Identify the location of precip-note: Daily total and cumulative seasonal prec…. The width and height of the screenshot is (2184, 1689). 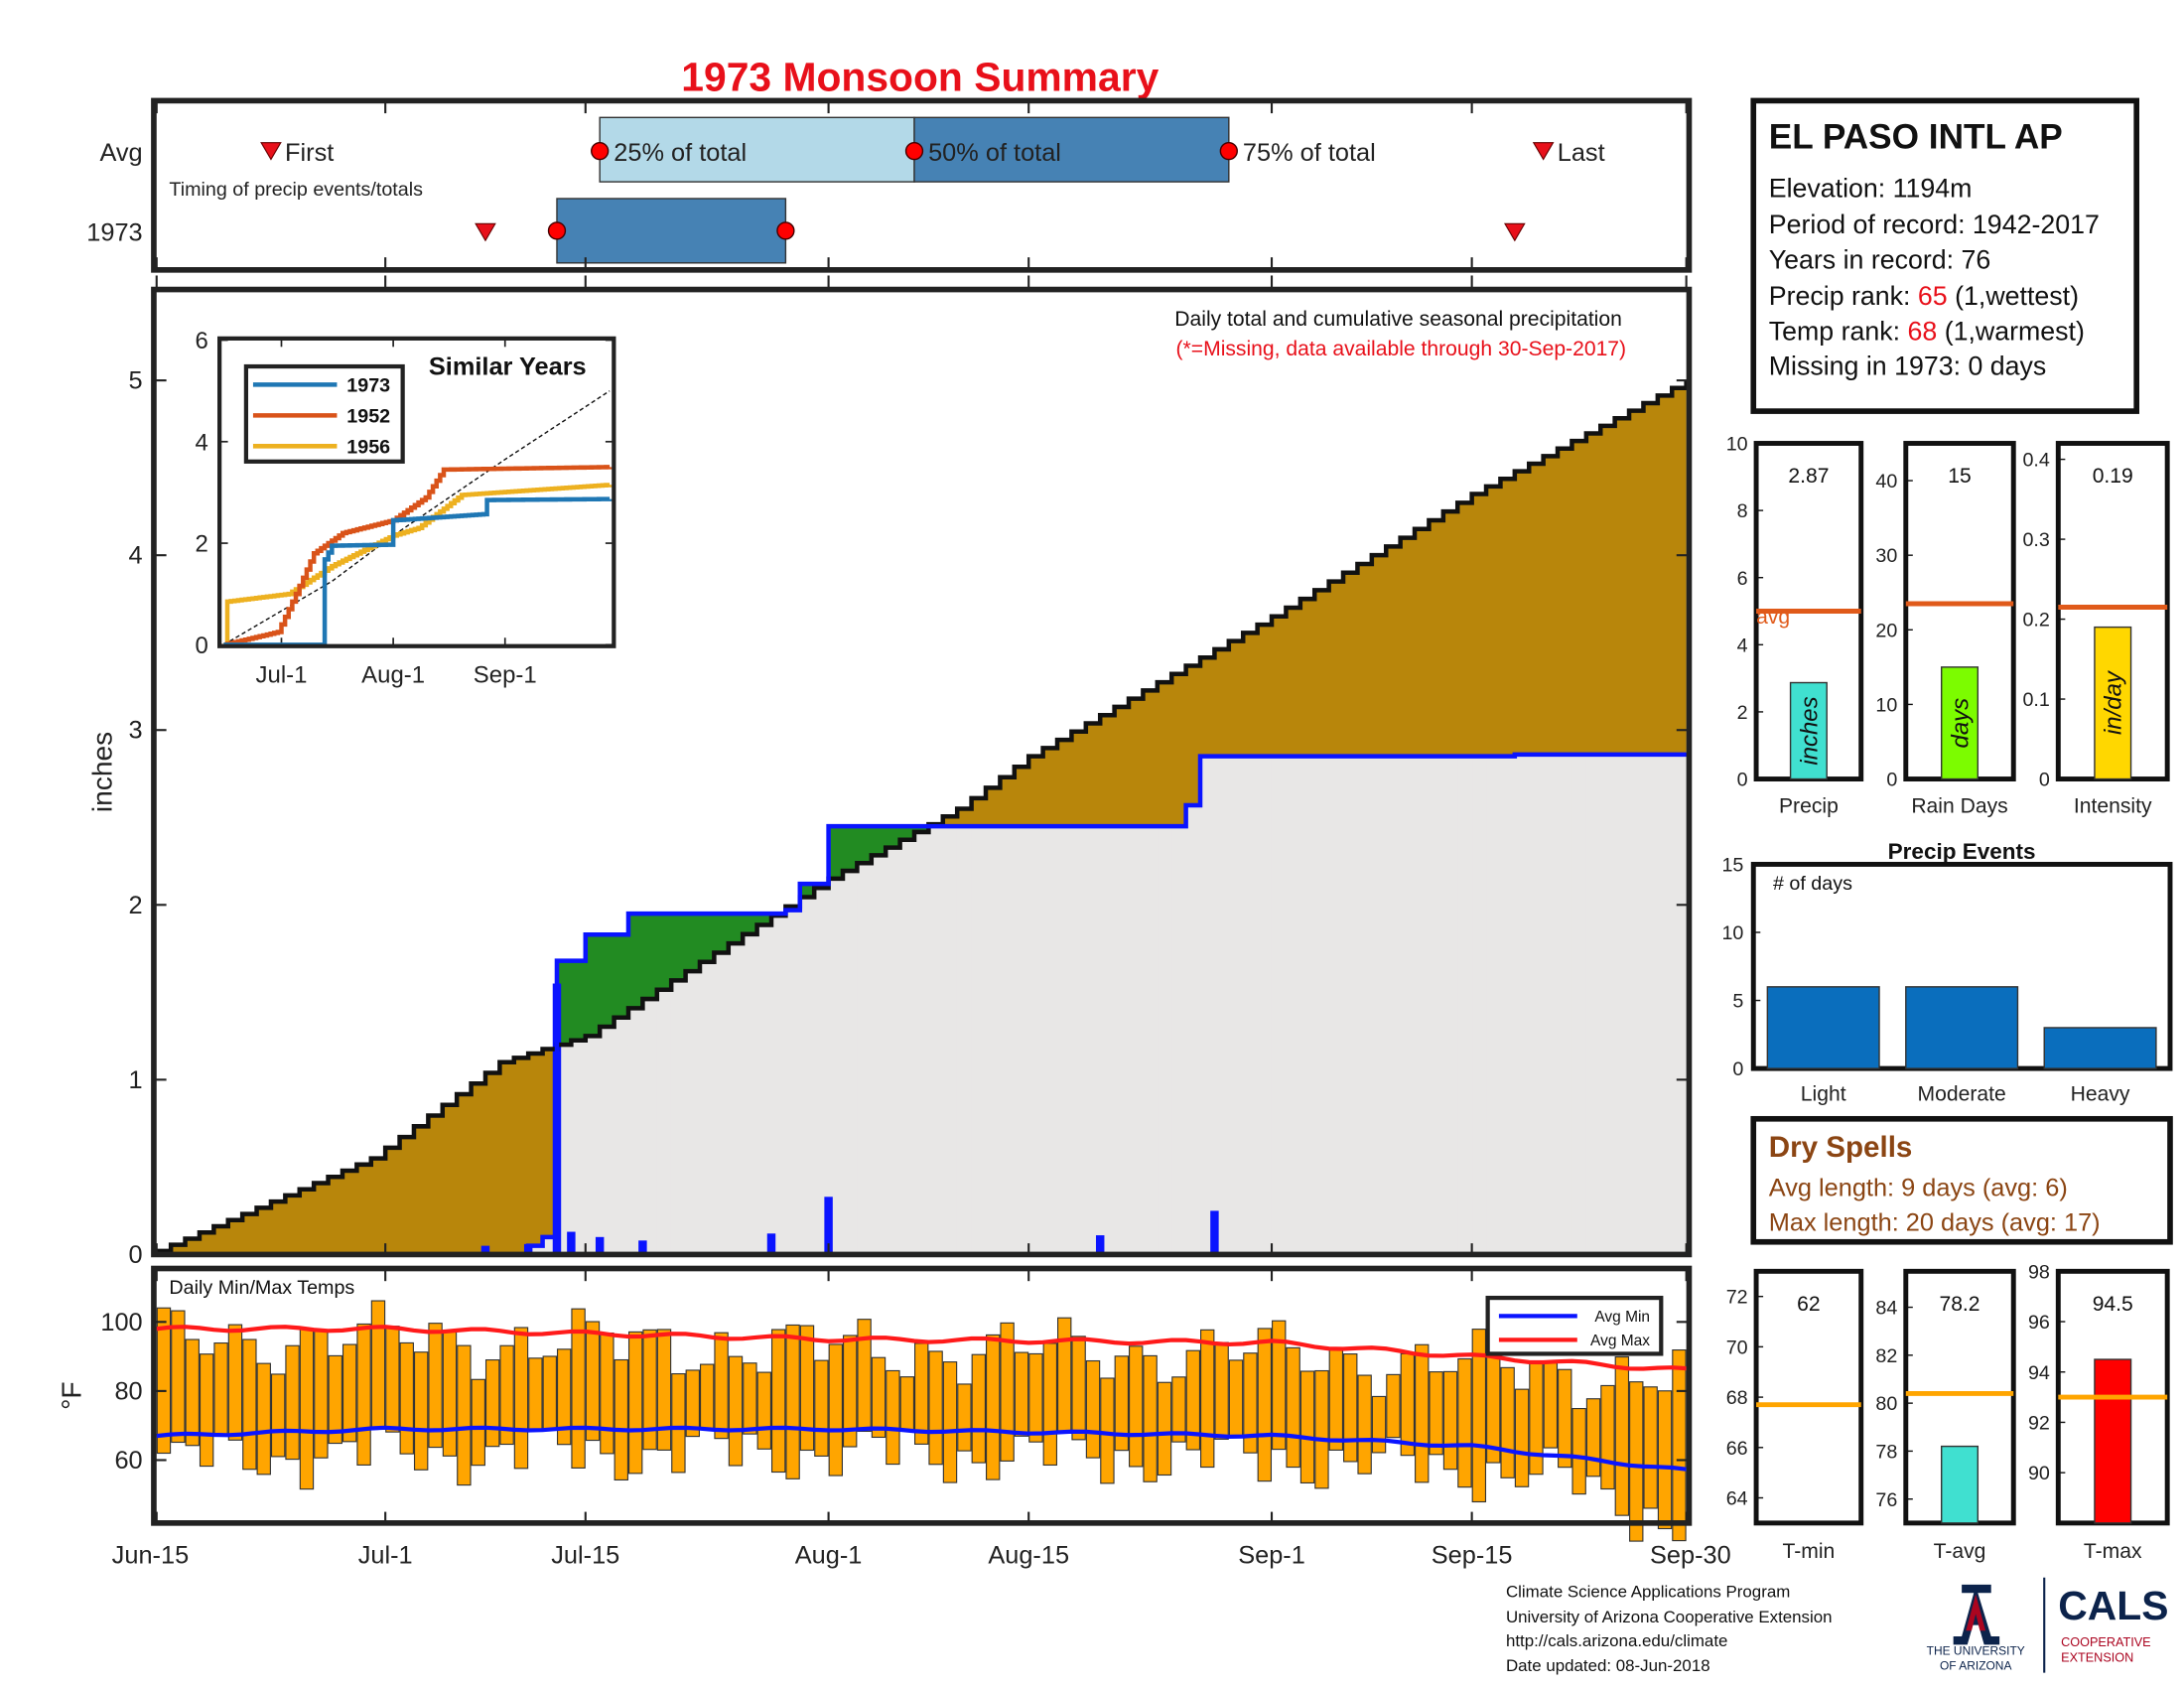
(1398, 320).